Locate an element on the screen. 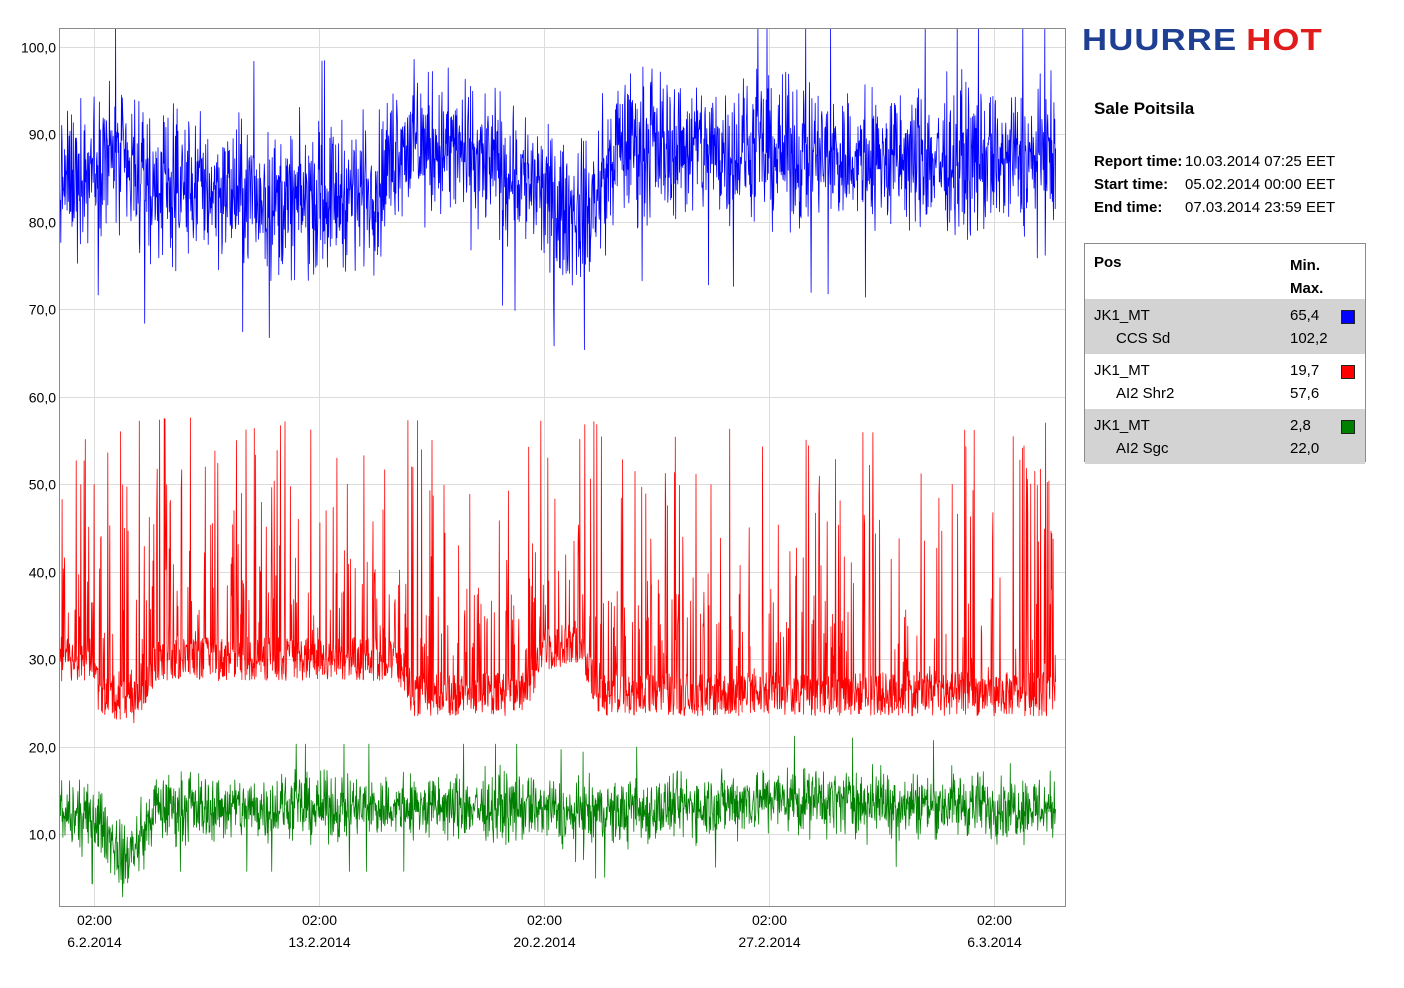  x-tick-date-label: 27.2.2014 is located at coordinates (769, 942).